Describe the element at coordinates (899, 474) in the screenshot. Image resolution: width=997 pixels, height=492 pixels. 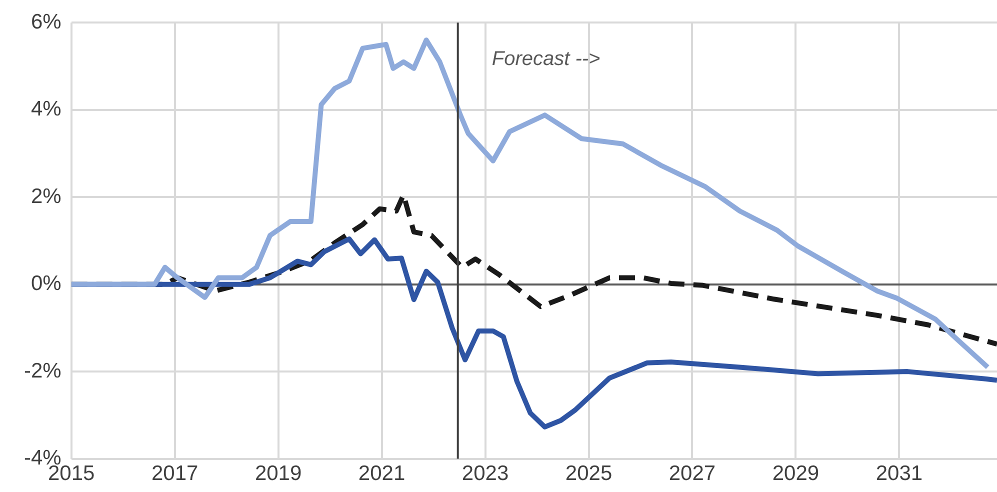
I see `x-tick-label: 2031` at that location.